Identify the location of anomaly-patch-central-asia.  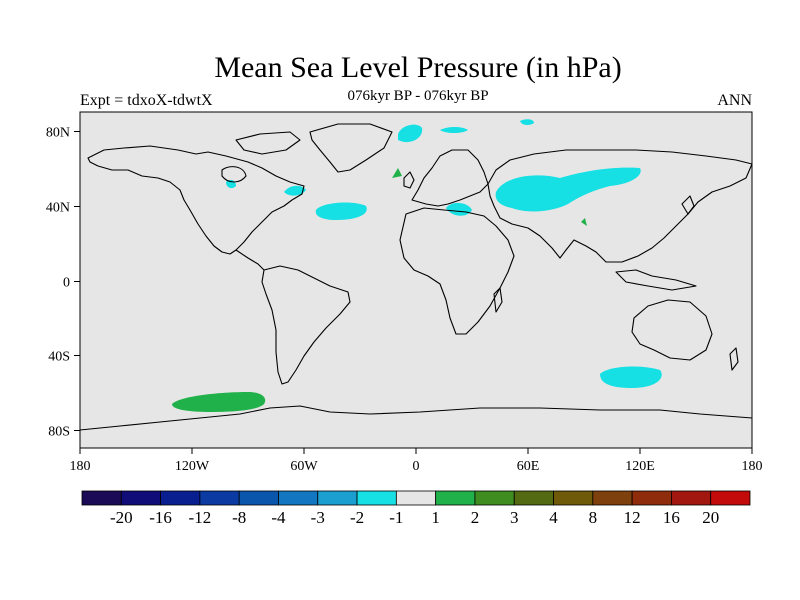
(568, 189).